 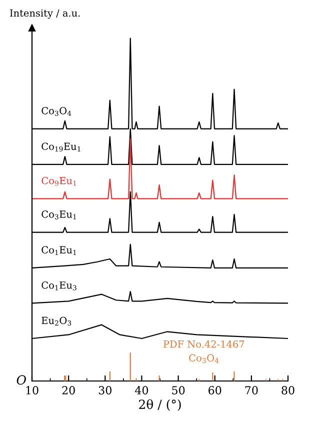 What do you see at coordinates (141, 390) in the screenshot?
I see `x-tick-label: 40` at bounding box center [141, 390].